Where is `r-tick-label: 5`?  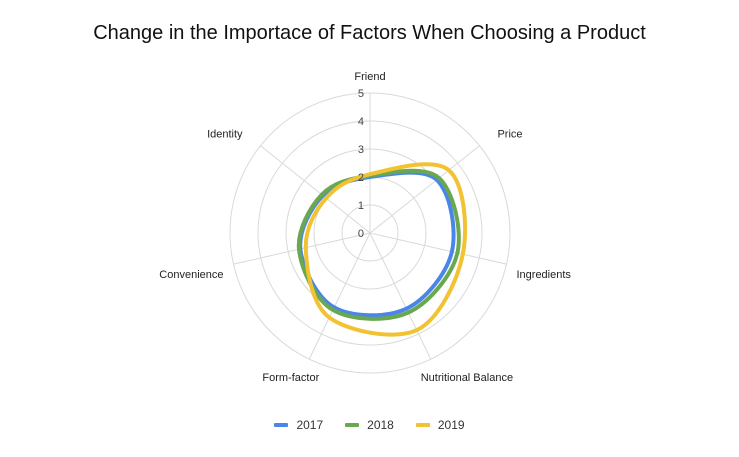
r-tick-label: 5 is located at coordinates (361, 94).